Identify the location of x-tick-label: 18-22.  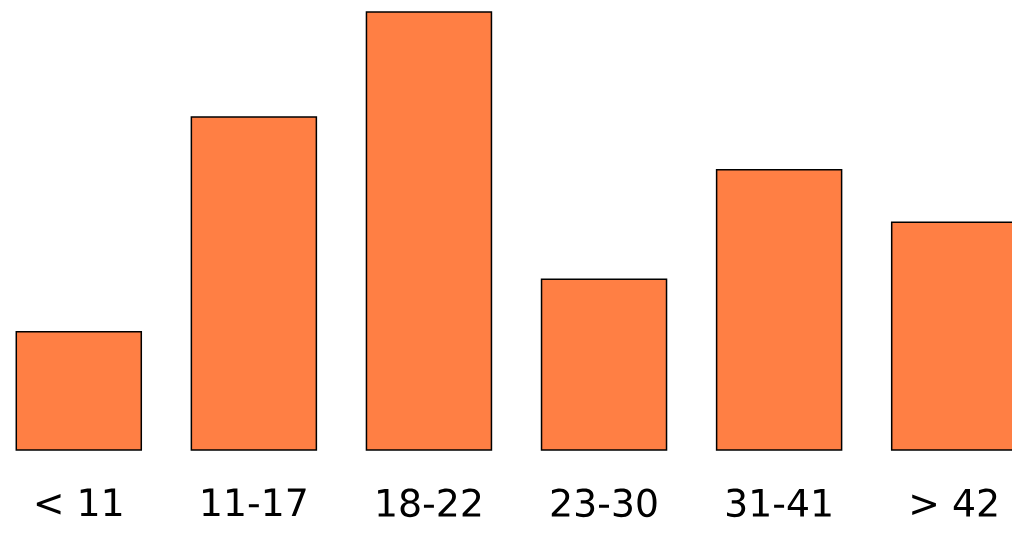
(429, 503).